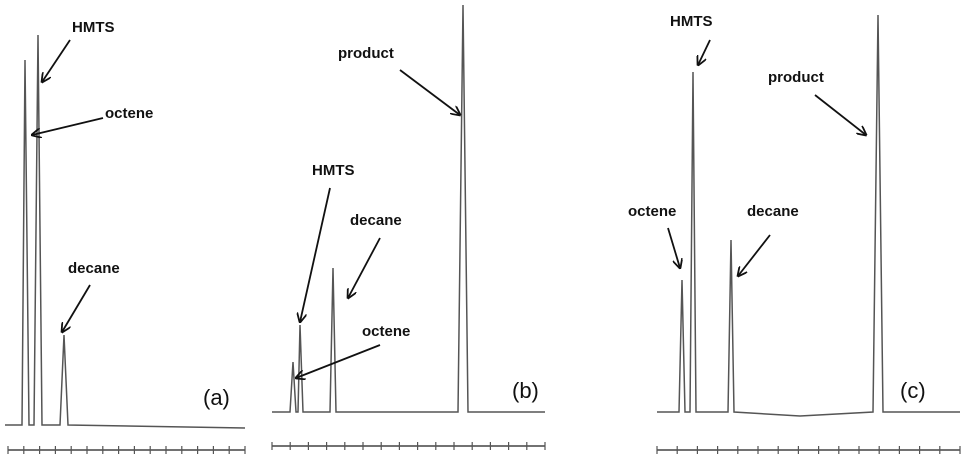 Image resolution: width=969 pixels, height=467 pixels. What do you see at coordinates (484, 448) in the screenshot?
I see `axis-ticks` at bounding box center [484, 448].